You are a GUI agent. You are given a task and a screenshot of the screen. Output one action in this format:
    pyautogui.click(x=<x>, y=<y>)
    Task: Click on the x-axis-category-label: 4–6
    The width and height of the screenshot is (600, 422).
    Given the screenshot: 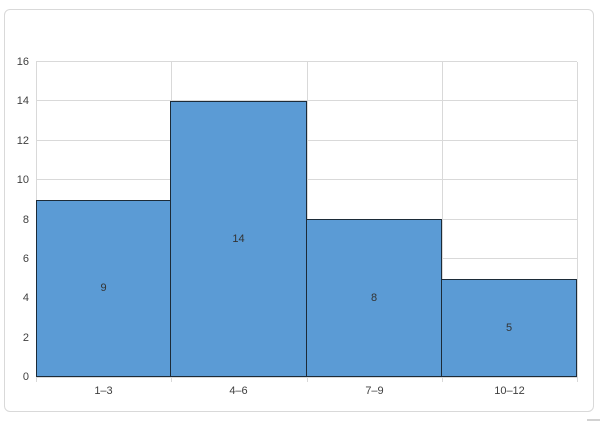 What is the action you would take?
    pyautogui.click(x=238, y=391)
    